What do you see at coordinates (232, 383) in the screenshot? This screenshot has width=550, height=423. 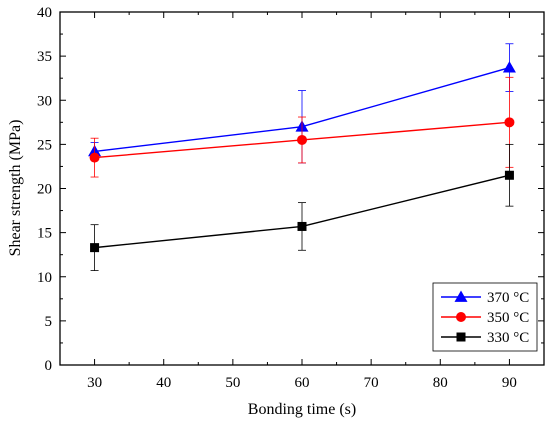 I see `x-tick-label: 50` at bounding box center [232, 383].